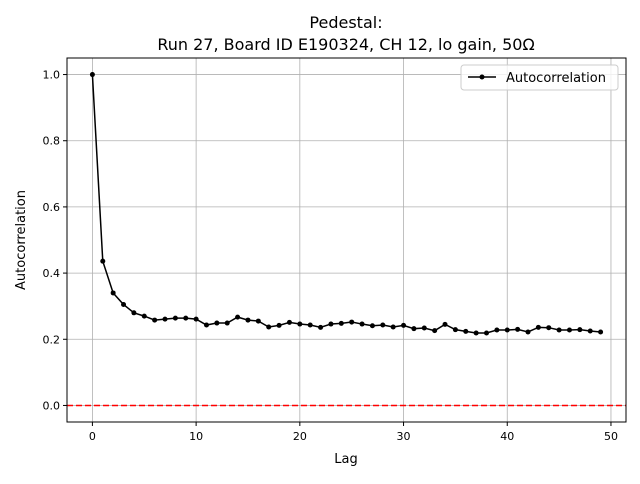 The width and height of the screenshot is (640, 484). What do you see at coordinates (21, 240) in the screenshot?
I see `y-axis-label: Autocorrelation` at bounding box center [21, 240].